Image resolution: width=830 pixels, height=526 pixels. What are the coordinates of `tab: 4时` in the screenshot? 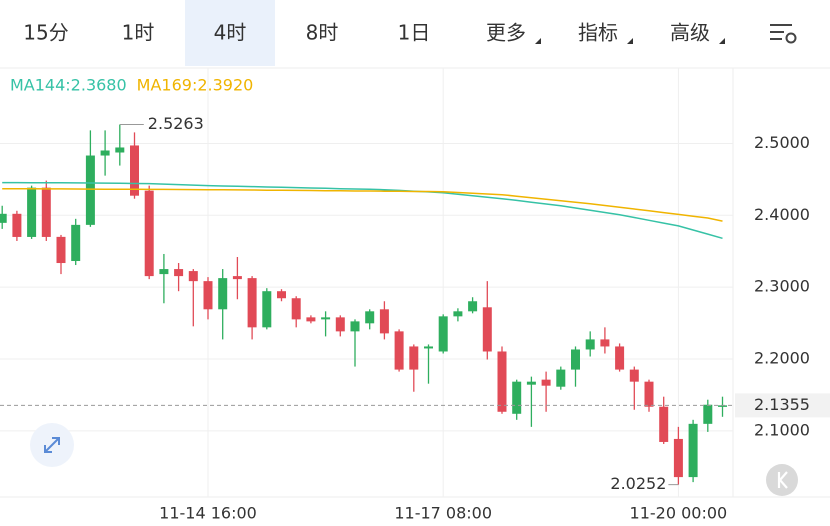 It's located at (230, 33).